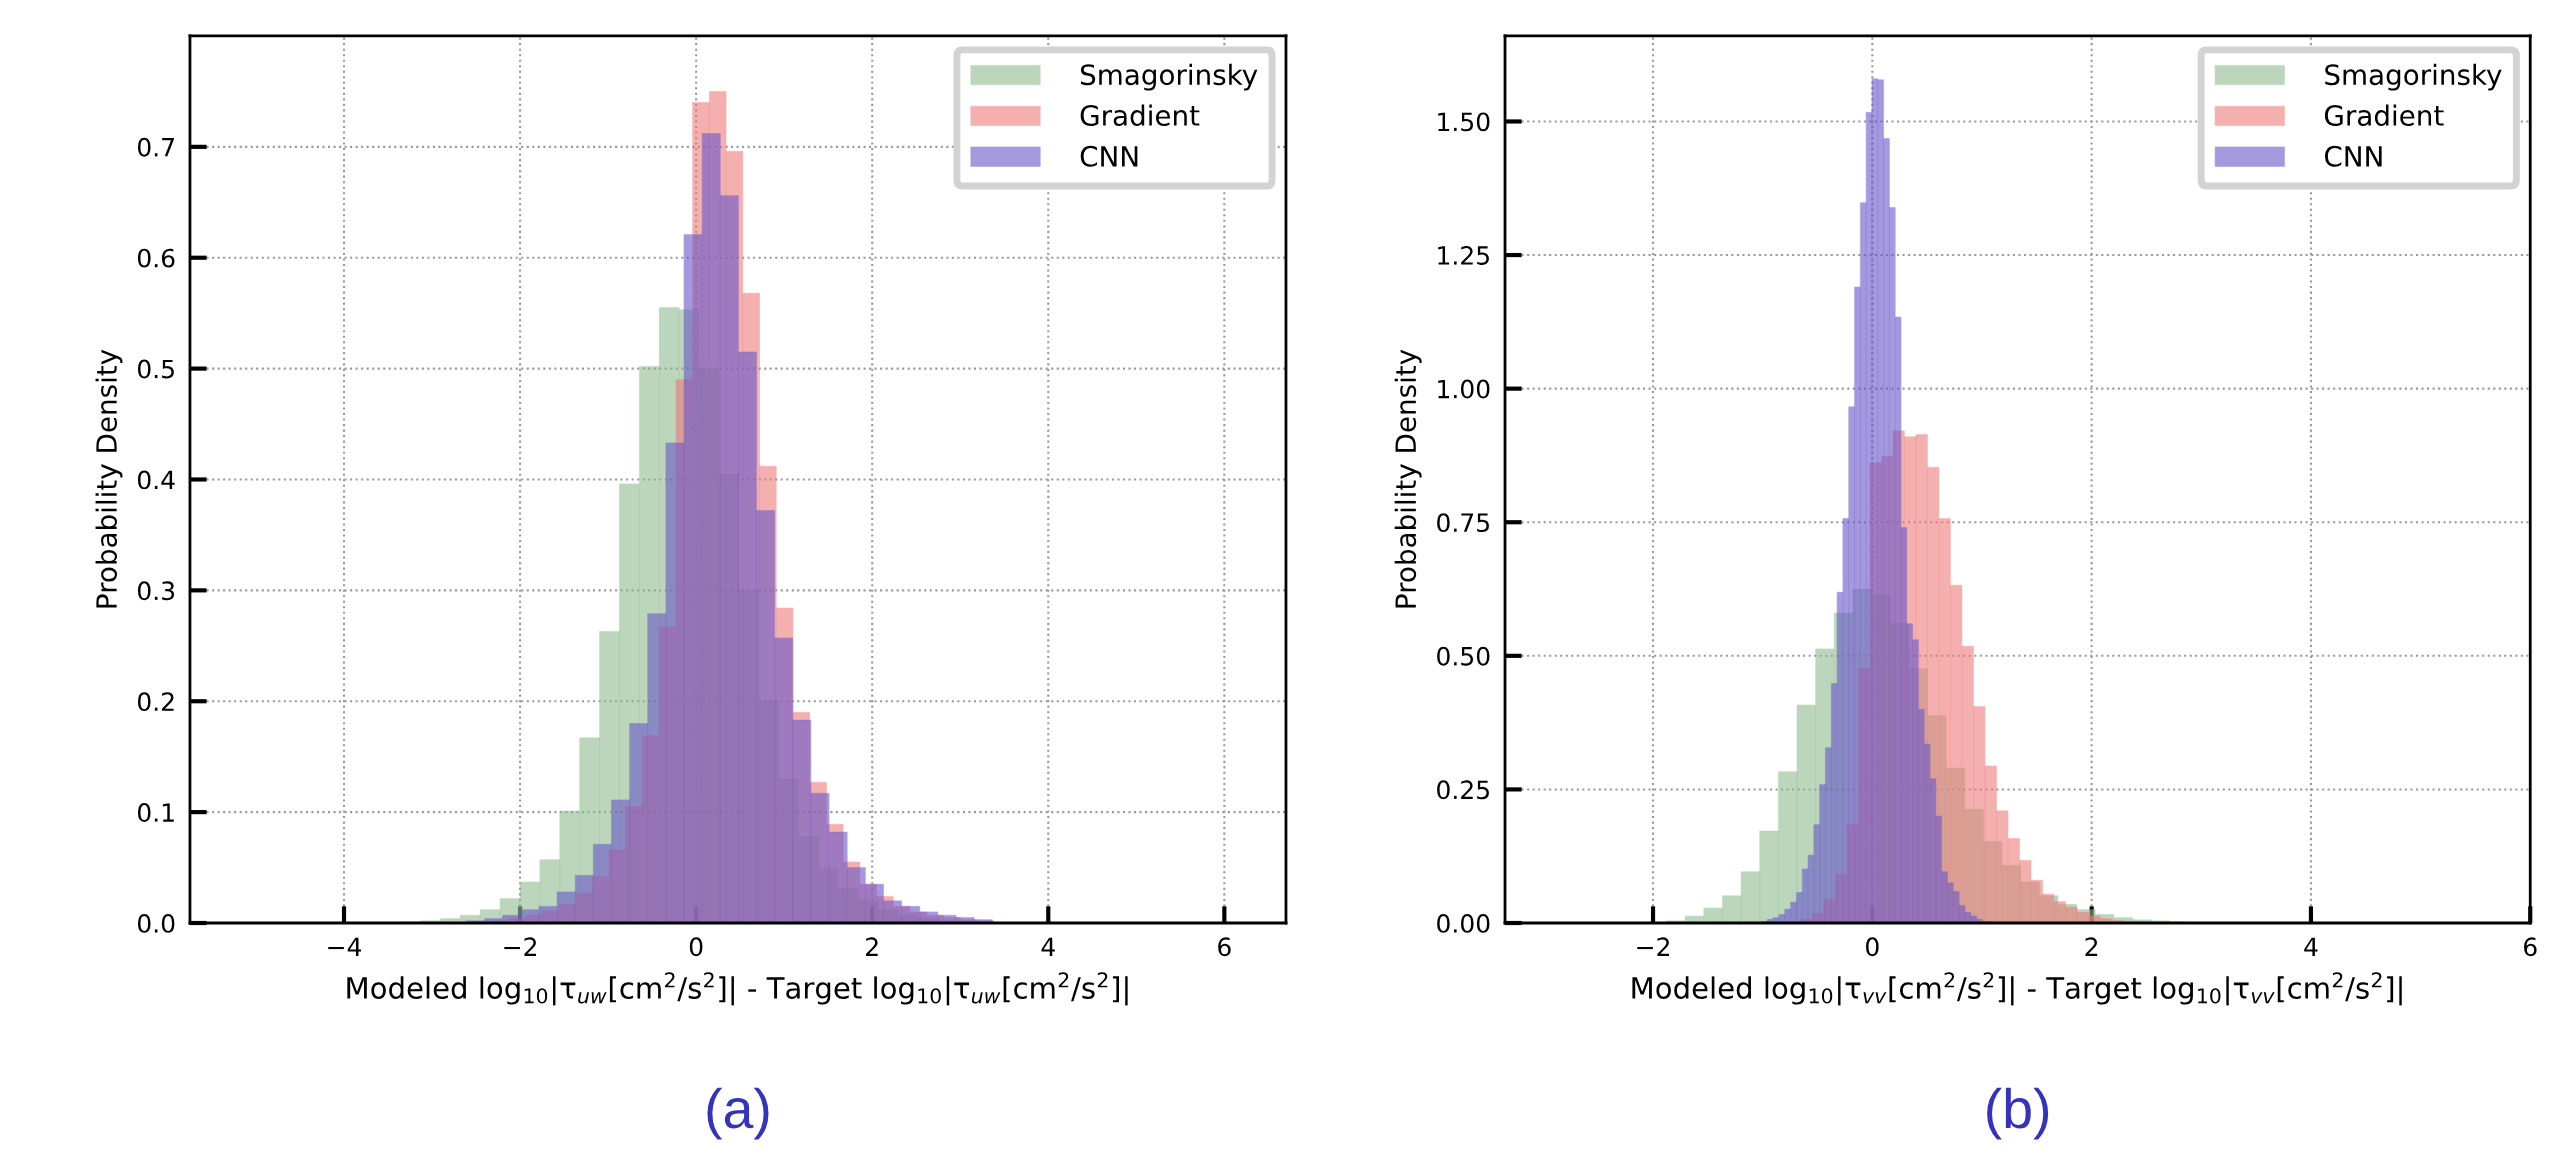 Image resolution: width=2574 pixels, height=1160 pixels. Describe the element at coordinates (155, 812) in the screenshot. I see `y-tick-label: 0.1` at that location.